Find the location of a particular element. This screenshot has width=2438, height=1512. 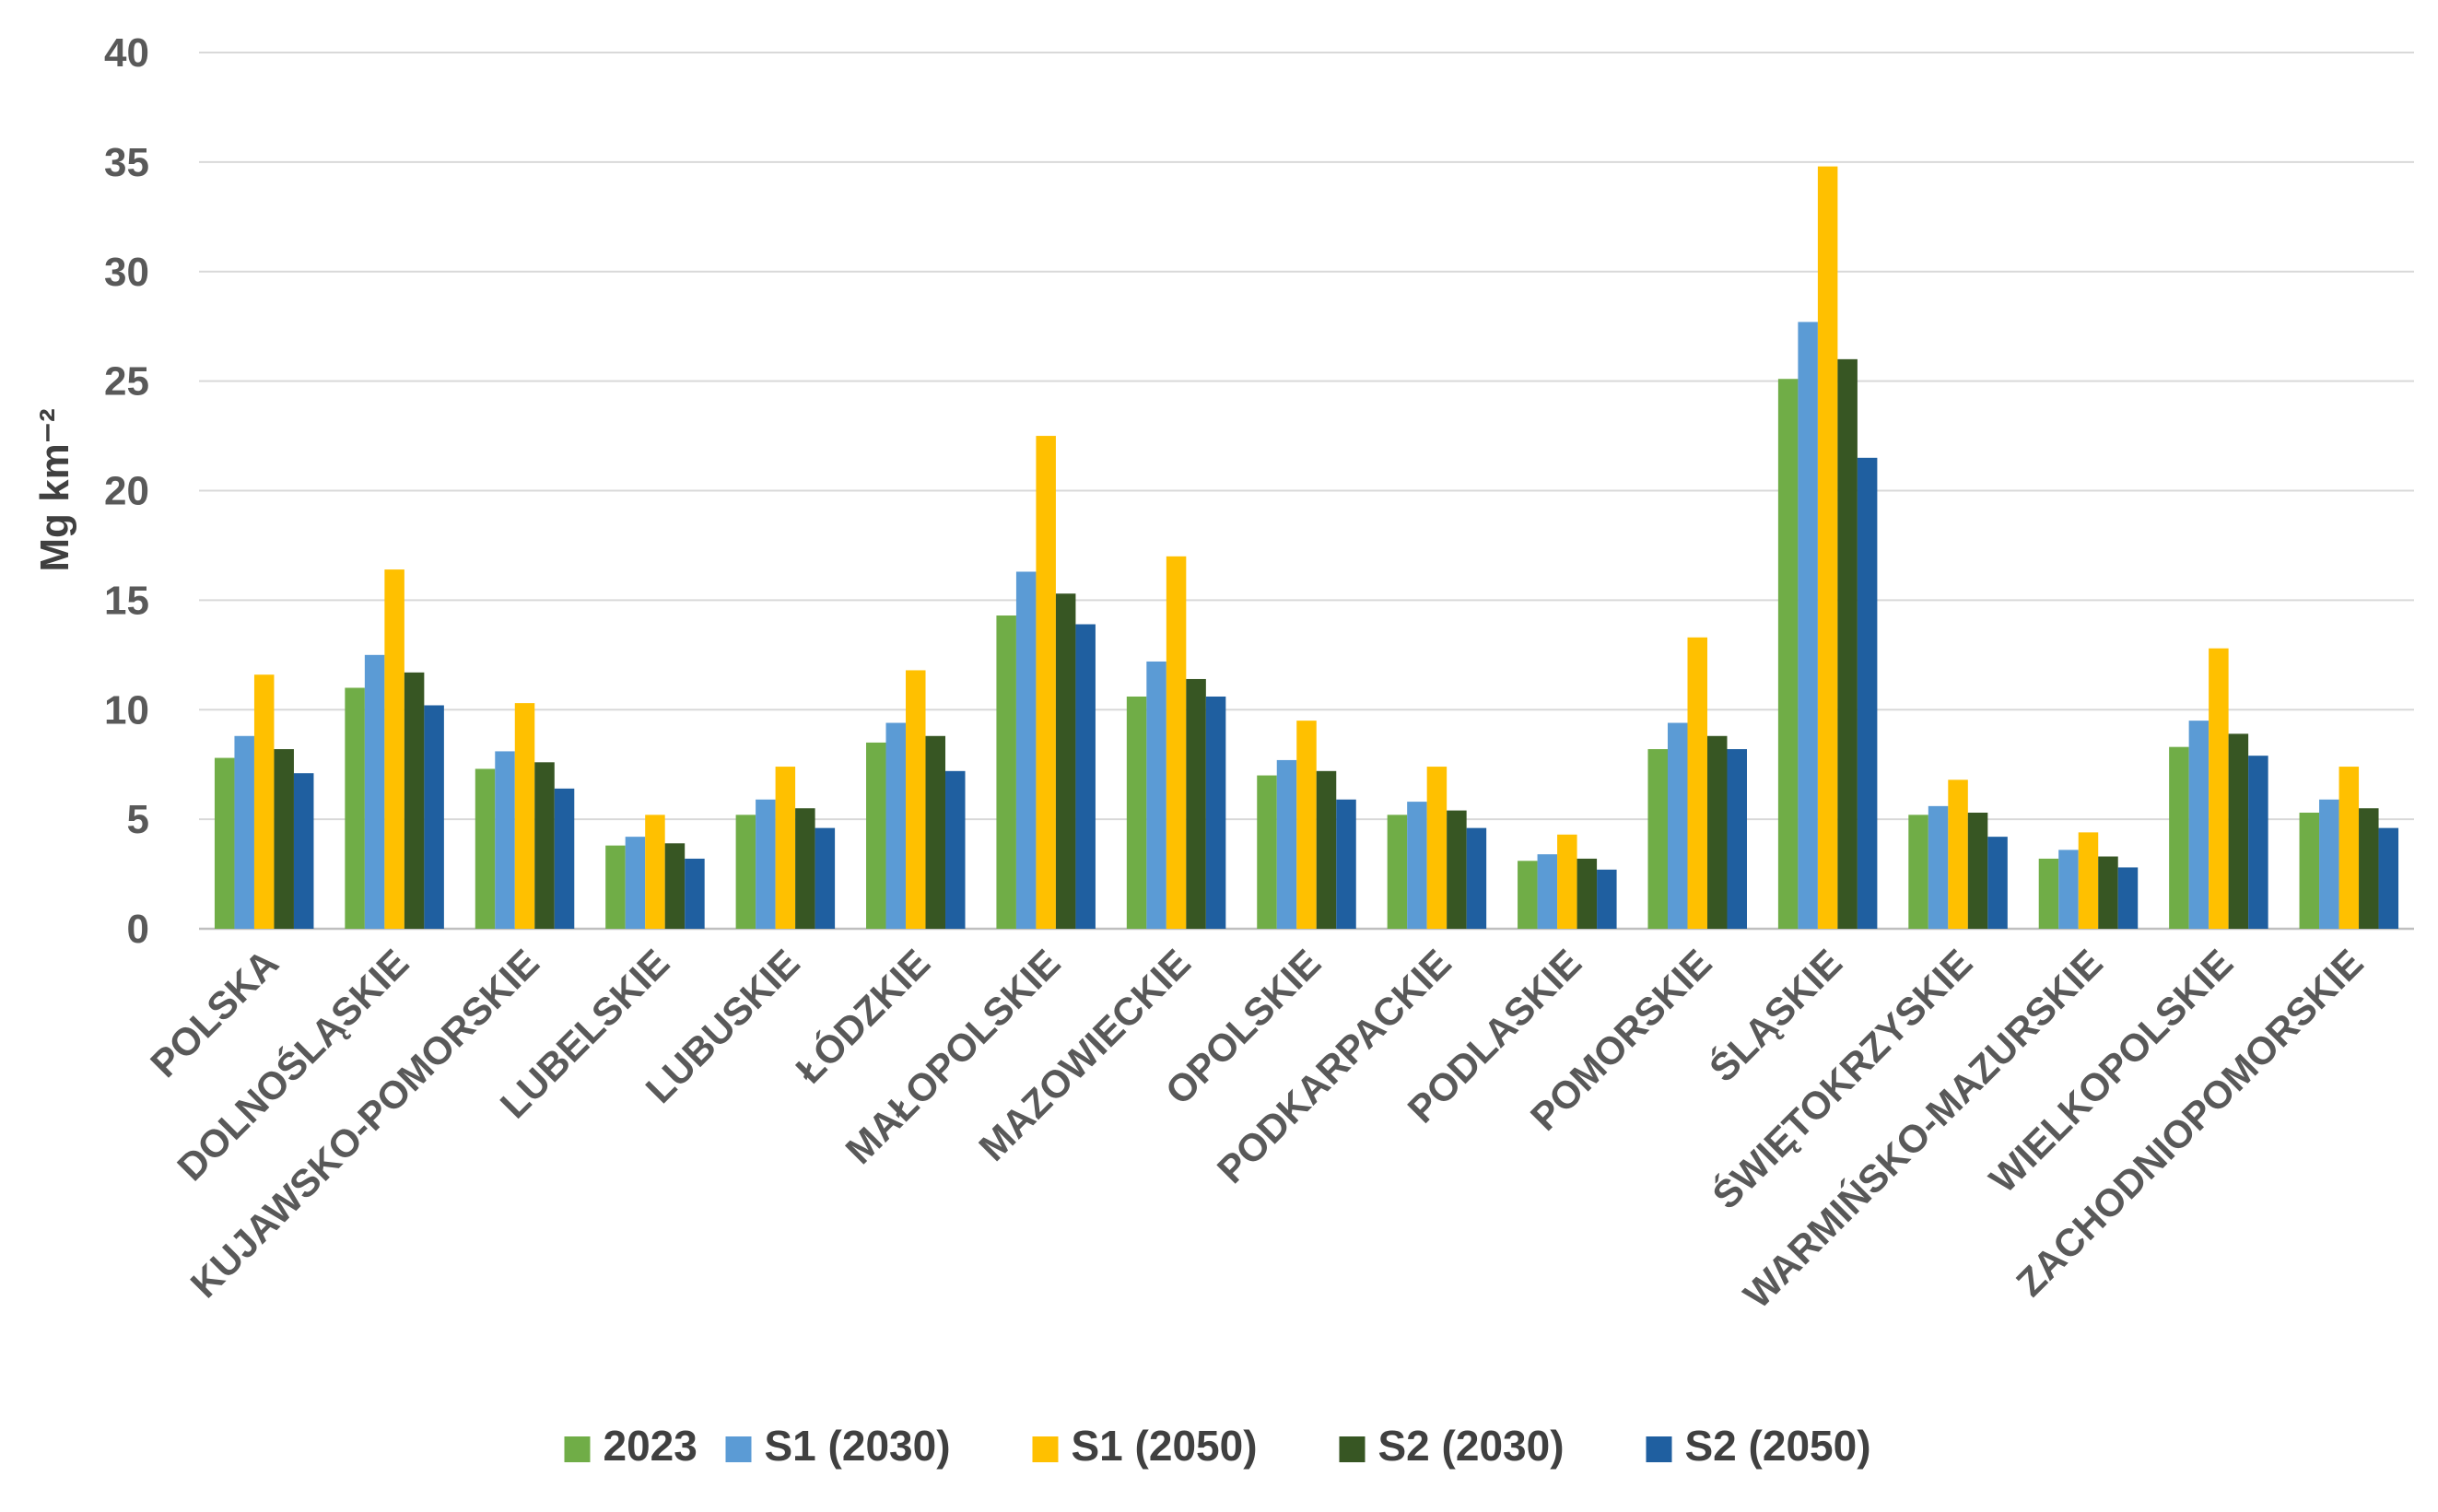

legend: 2023 S1 (2030) S1 (2050) S2 (2030) S2 (2050) is located at coordinates (1218, 1446).